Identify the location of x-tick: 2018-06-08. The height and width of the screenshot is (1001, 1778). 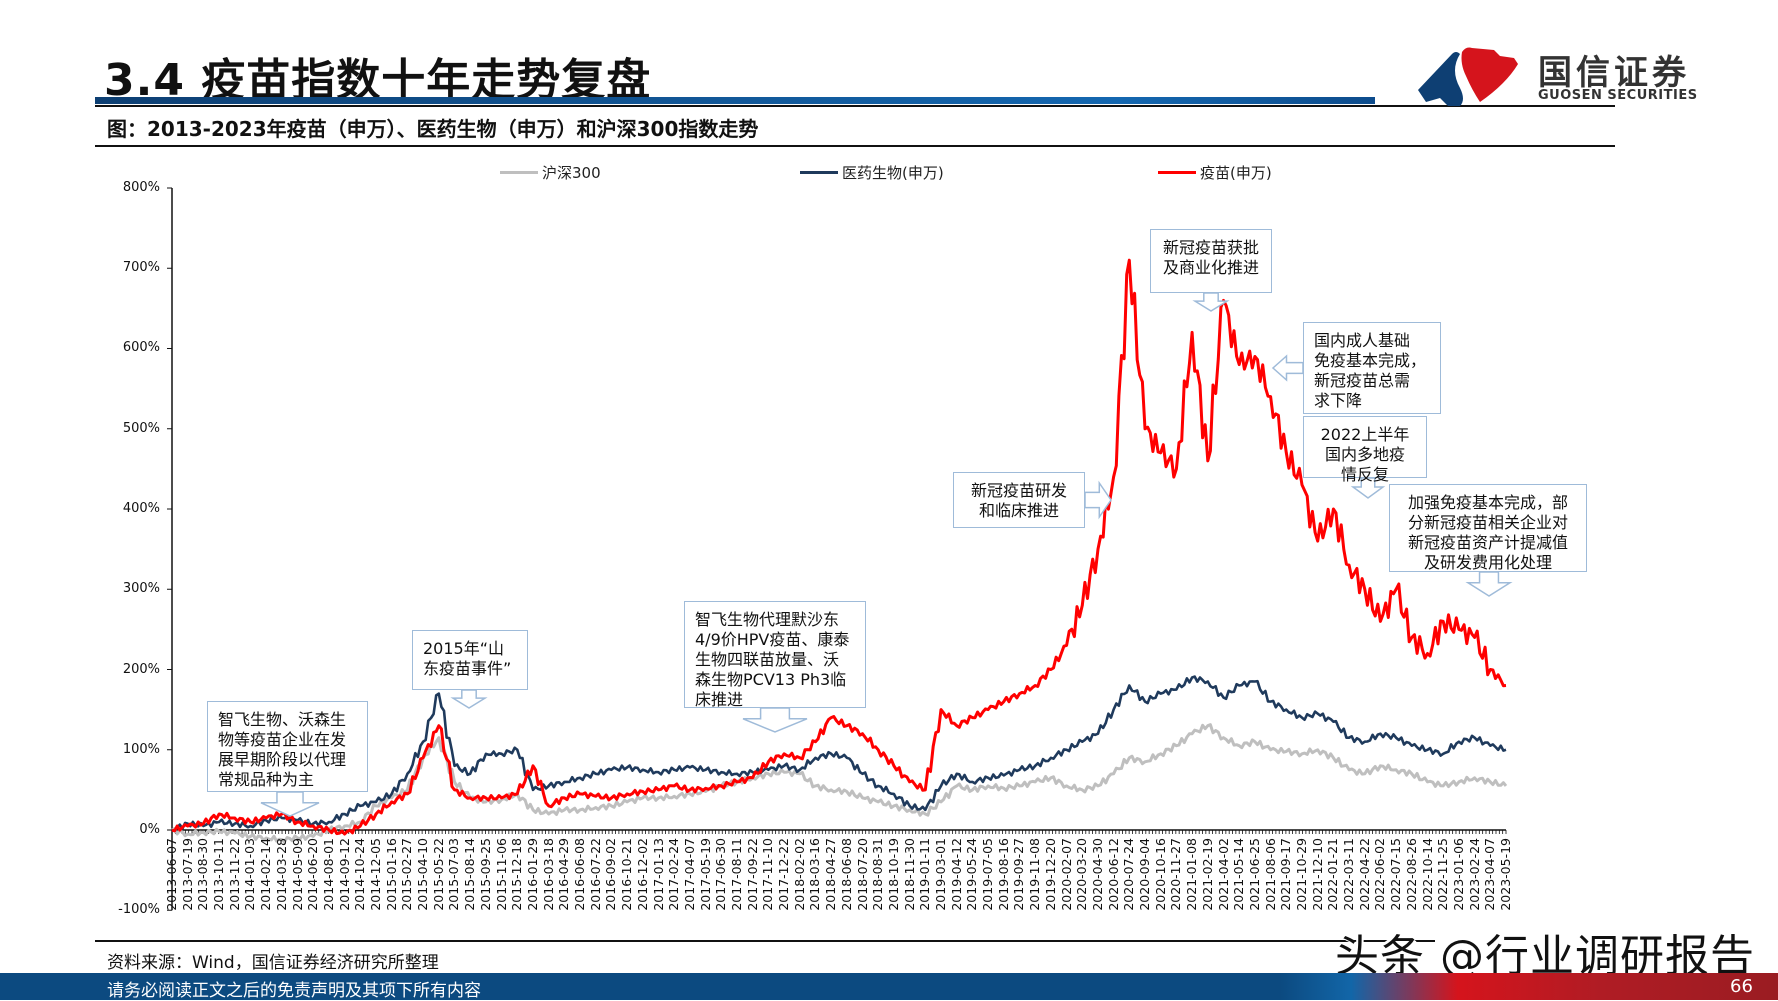
(846, 874).